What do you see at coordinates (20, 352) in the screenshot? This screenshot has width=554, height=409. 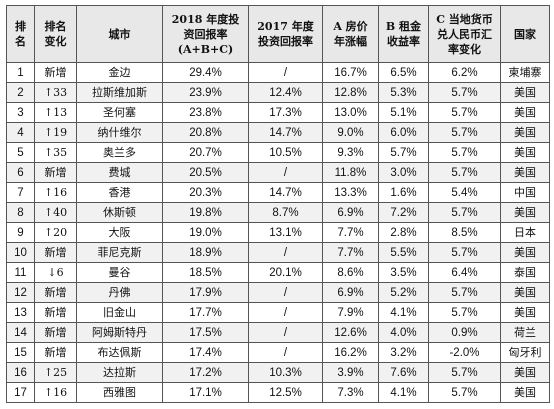 I see `cell-rank: 15` at bounding box center [20, 352].